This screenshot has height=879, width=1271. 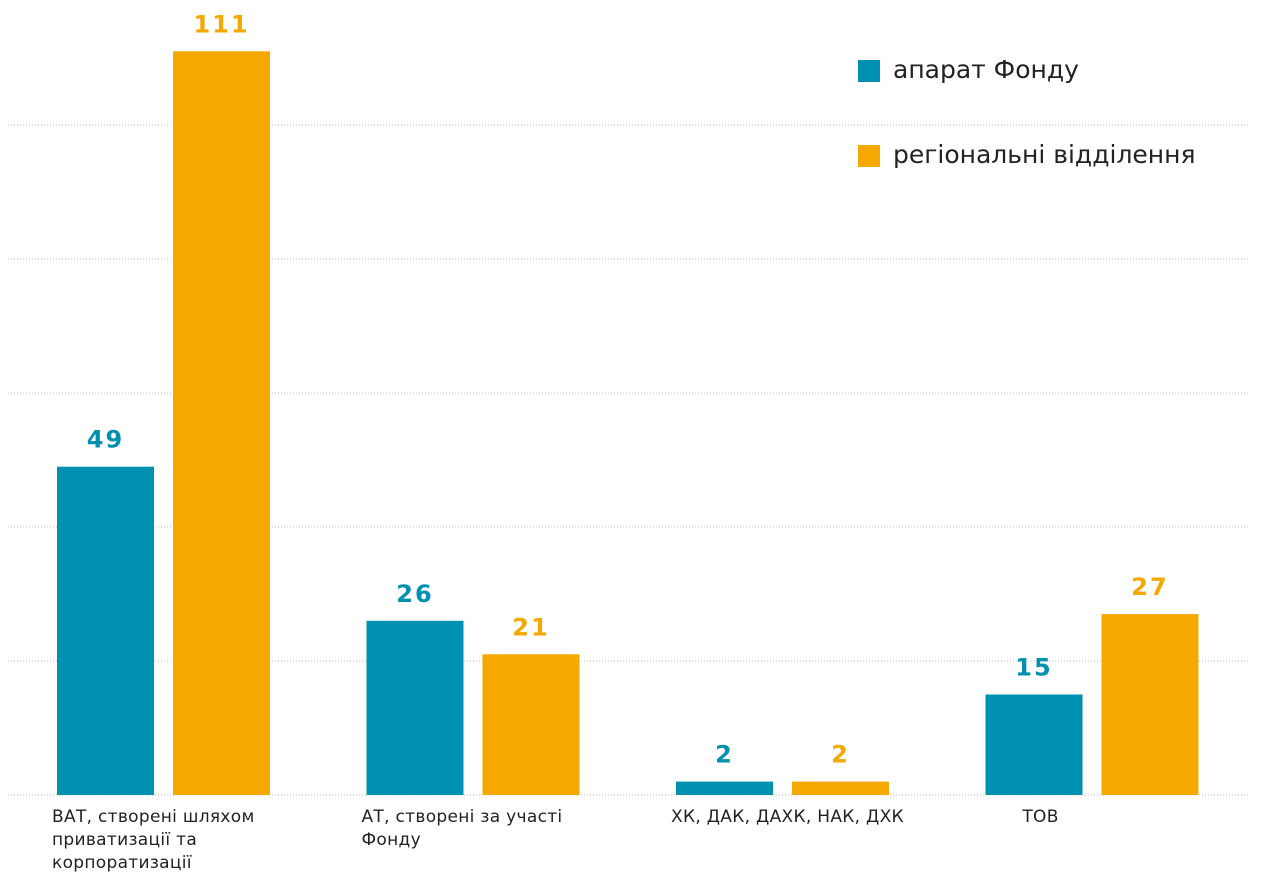 What do you see at coordinates (221, 24) in the screenshot?
I see `value-label: 111` at bounding box center [221, 24].